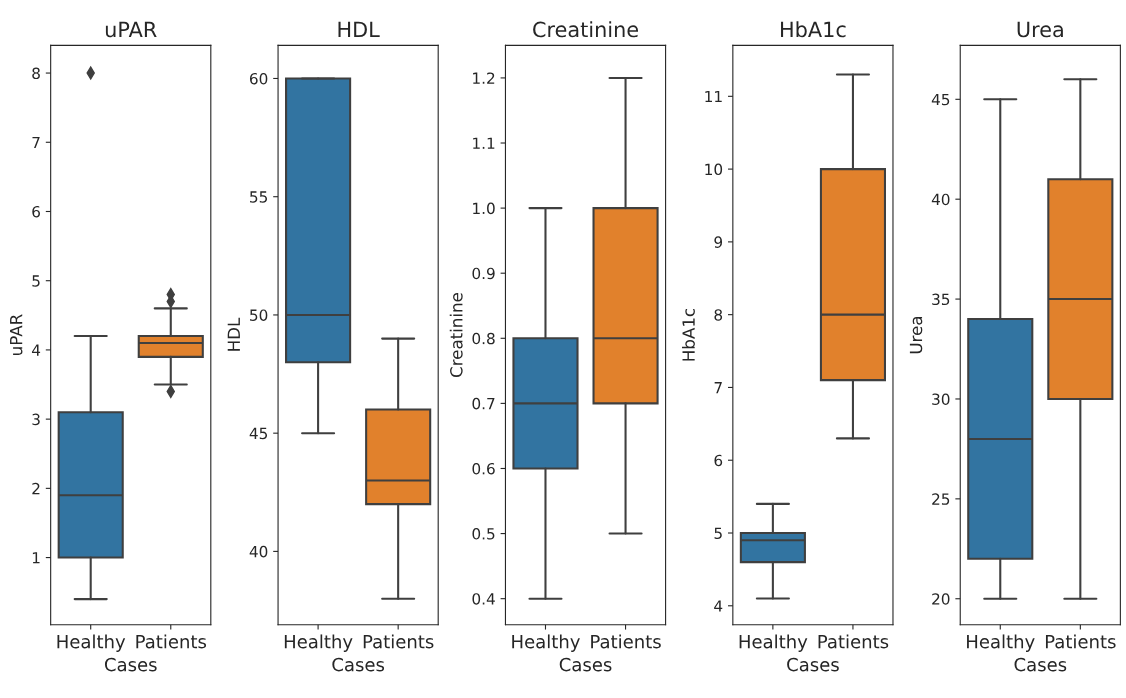 The image size is (1126, 698). I want to click on y-axis-title: HbA1c, so click(688, 334).